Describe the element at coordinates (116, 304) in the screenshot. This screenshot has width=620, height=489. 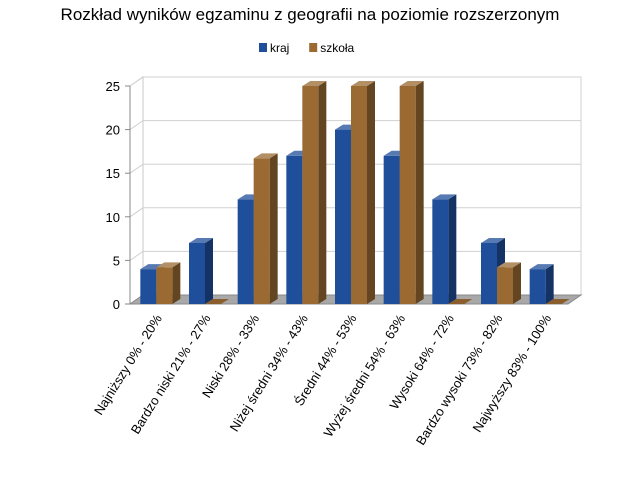
I see `y-tick-label: 0` at that location.